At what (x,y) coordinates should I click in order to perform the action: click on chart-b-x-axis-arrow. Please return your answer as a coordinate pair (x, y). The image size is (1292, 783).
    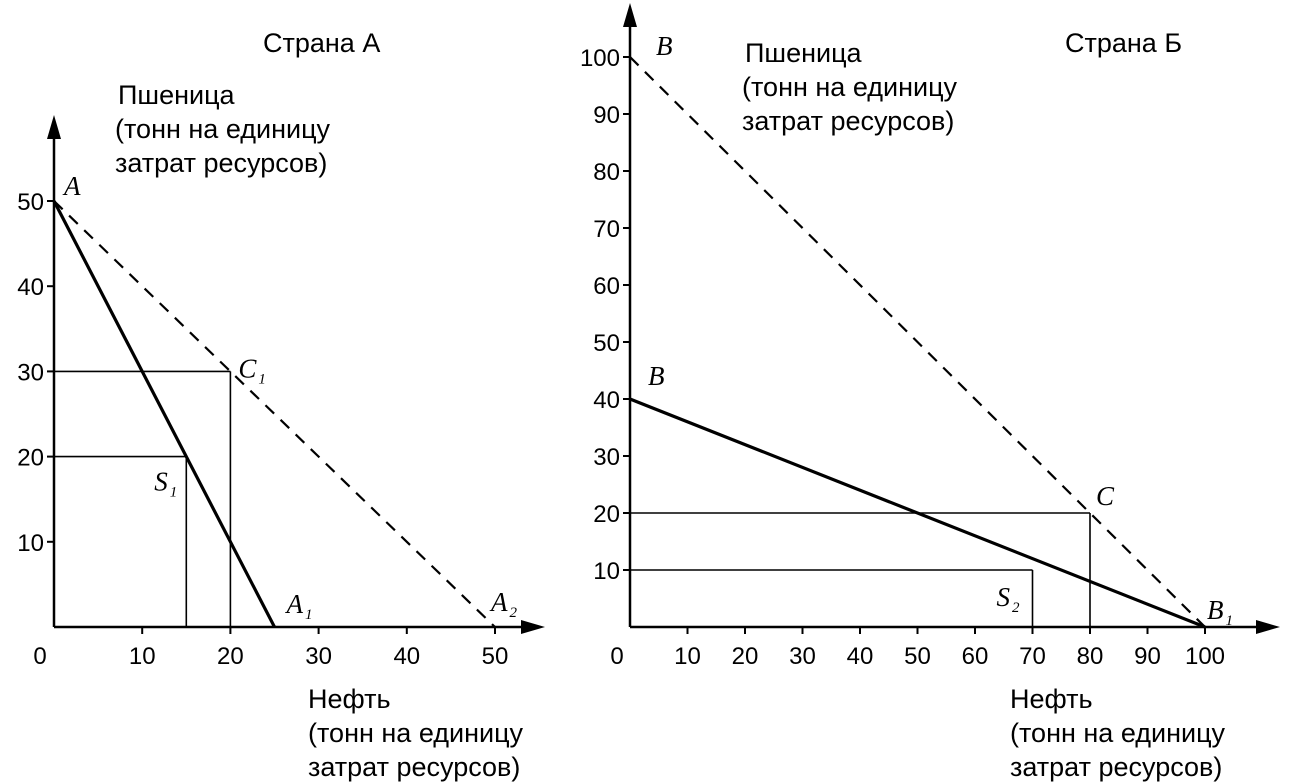
    Looking at the image, I should click on (1268, 627).